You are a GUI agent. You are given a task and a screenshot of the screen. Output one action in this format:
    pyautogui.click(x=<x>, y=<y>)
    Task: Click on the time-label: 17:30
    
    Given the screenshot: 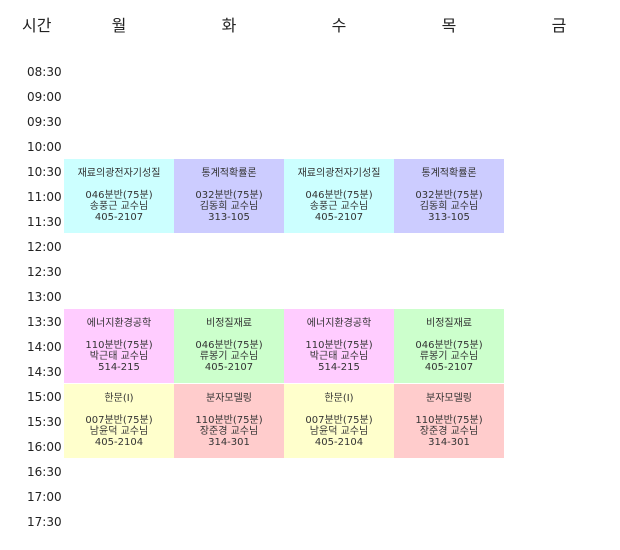 What is the action you would take?
    pyautogui.click(x=44, y=522)
    